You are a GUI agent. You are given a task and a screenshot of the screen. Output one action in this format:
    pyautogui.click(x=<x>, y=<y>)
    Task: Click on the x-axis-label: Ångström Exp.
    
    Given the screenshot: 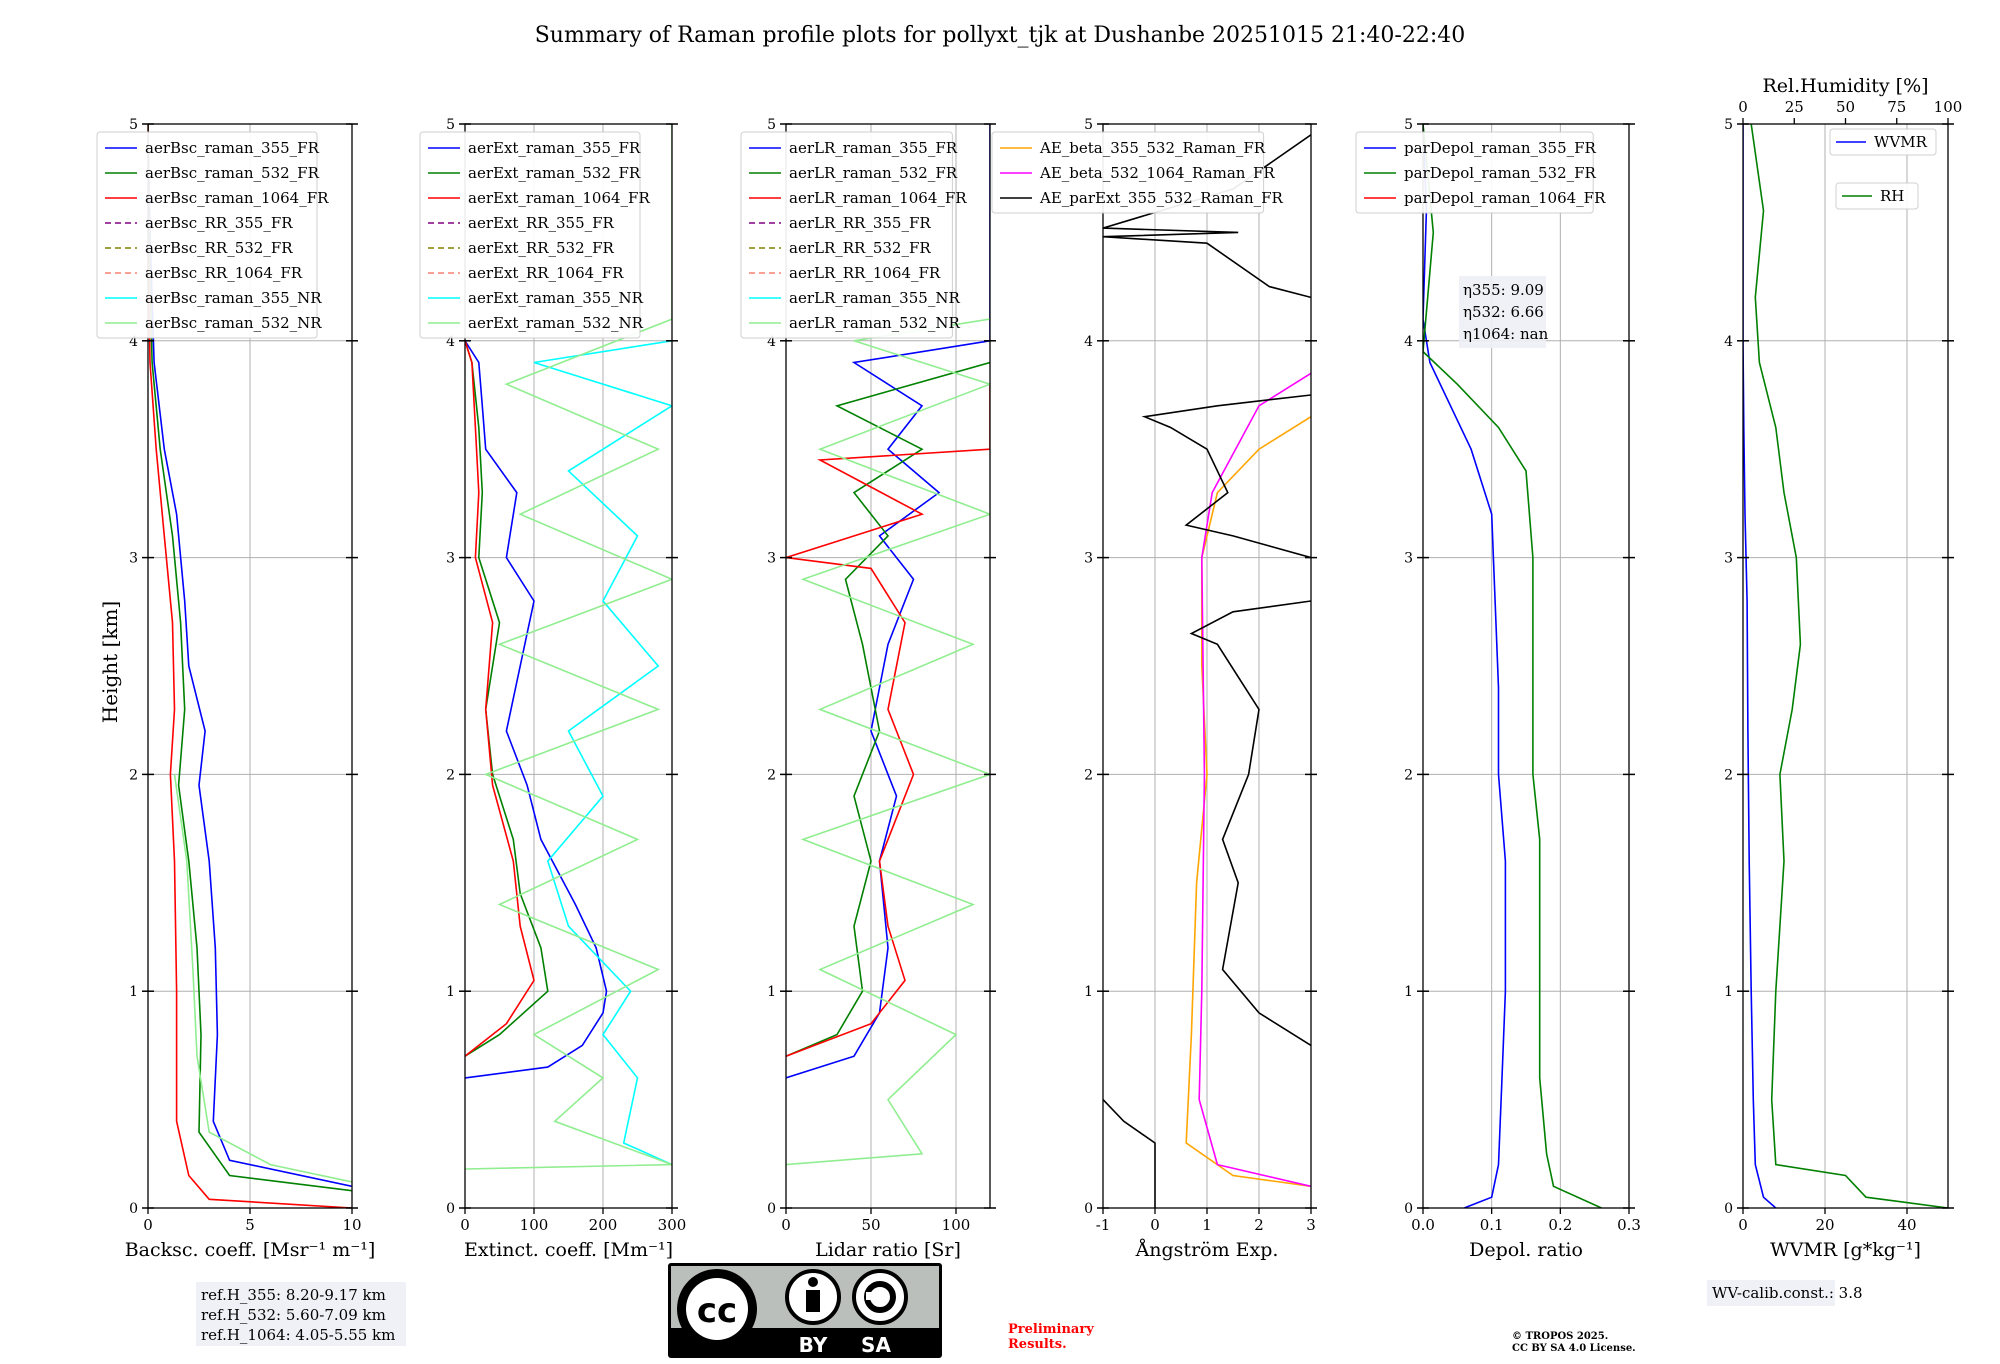 What is the action you would take?
    pyautogui.click(x=1207, y=1250)
    